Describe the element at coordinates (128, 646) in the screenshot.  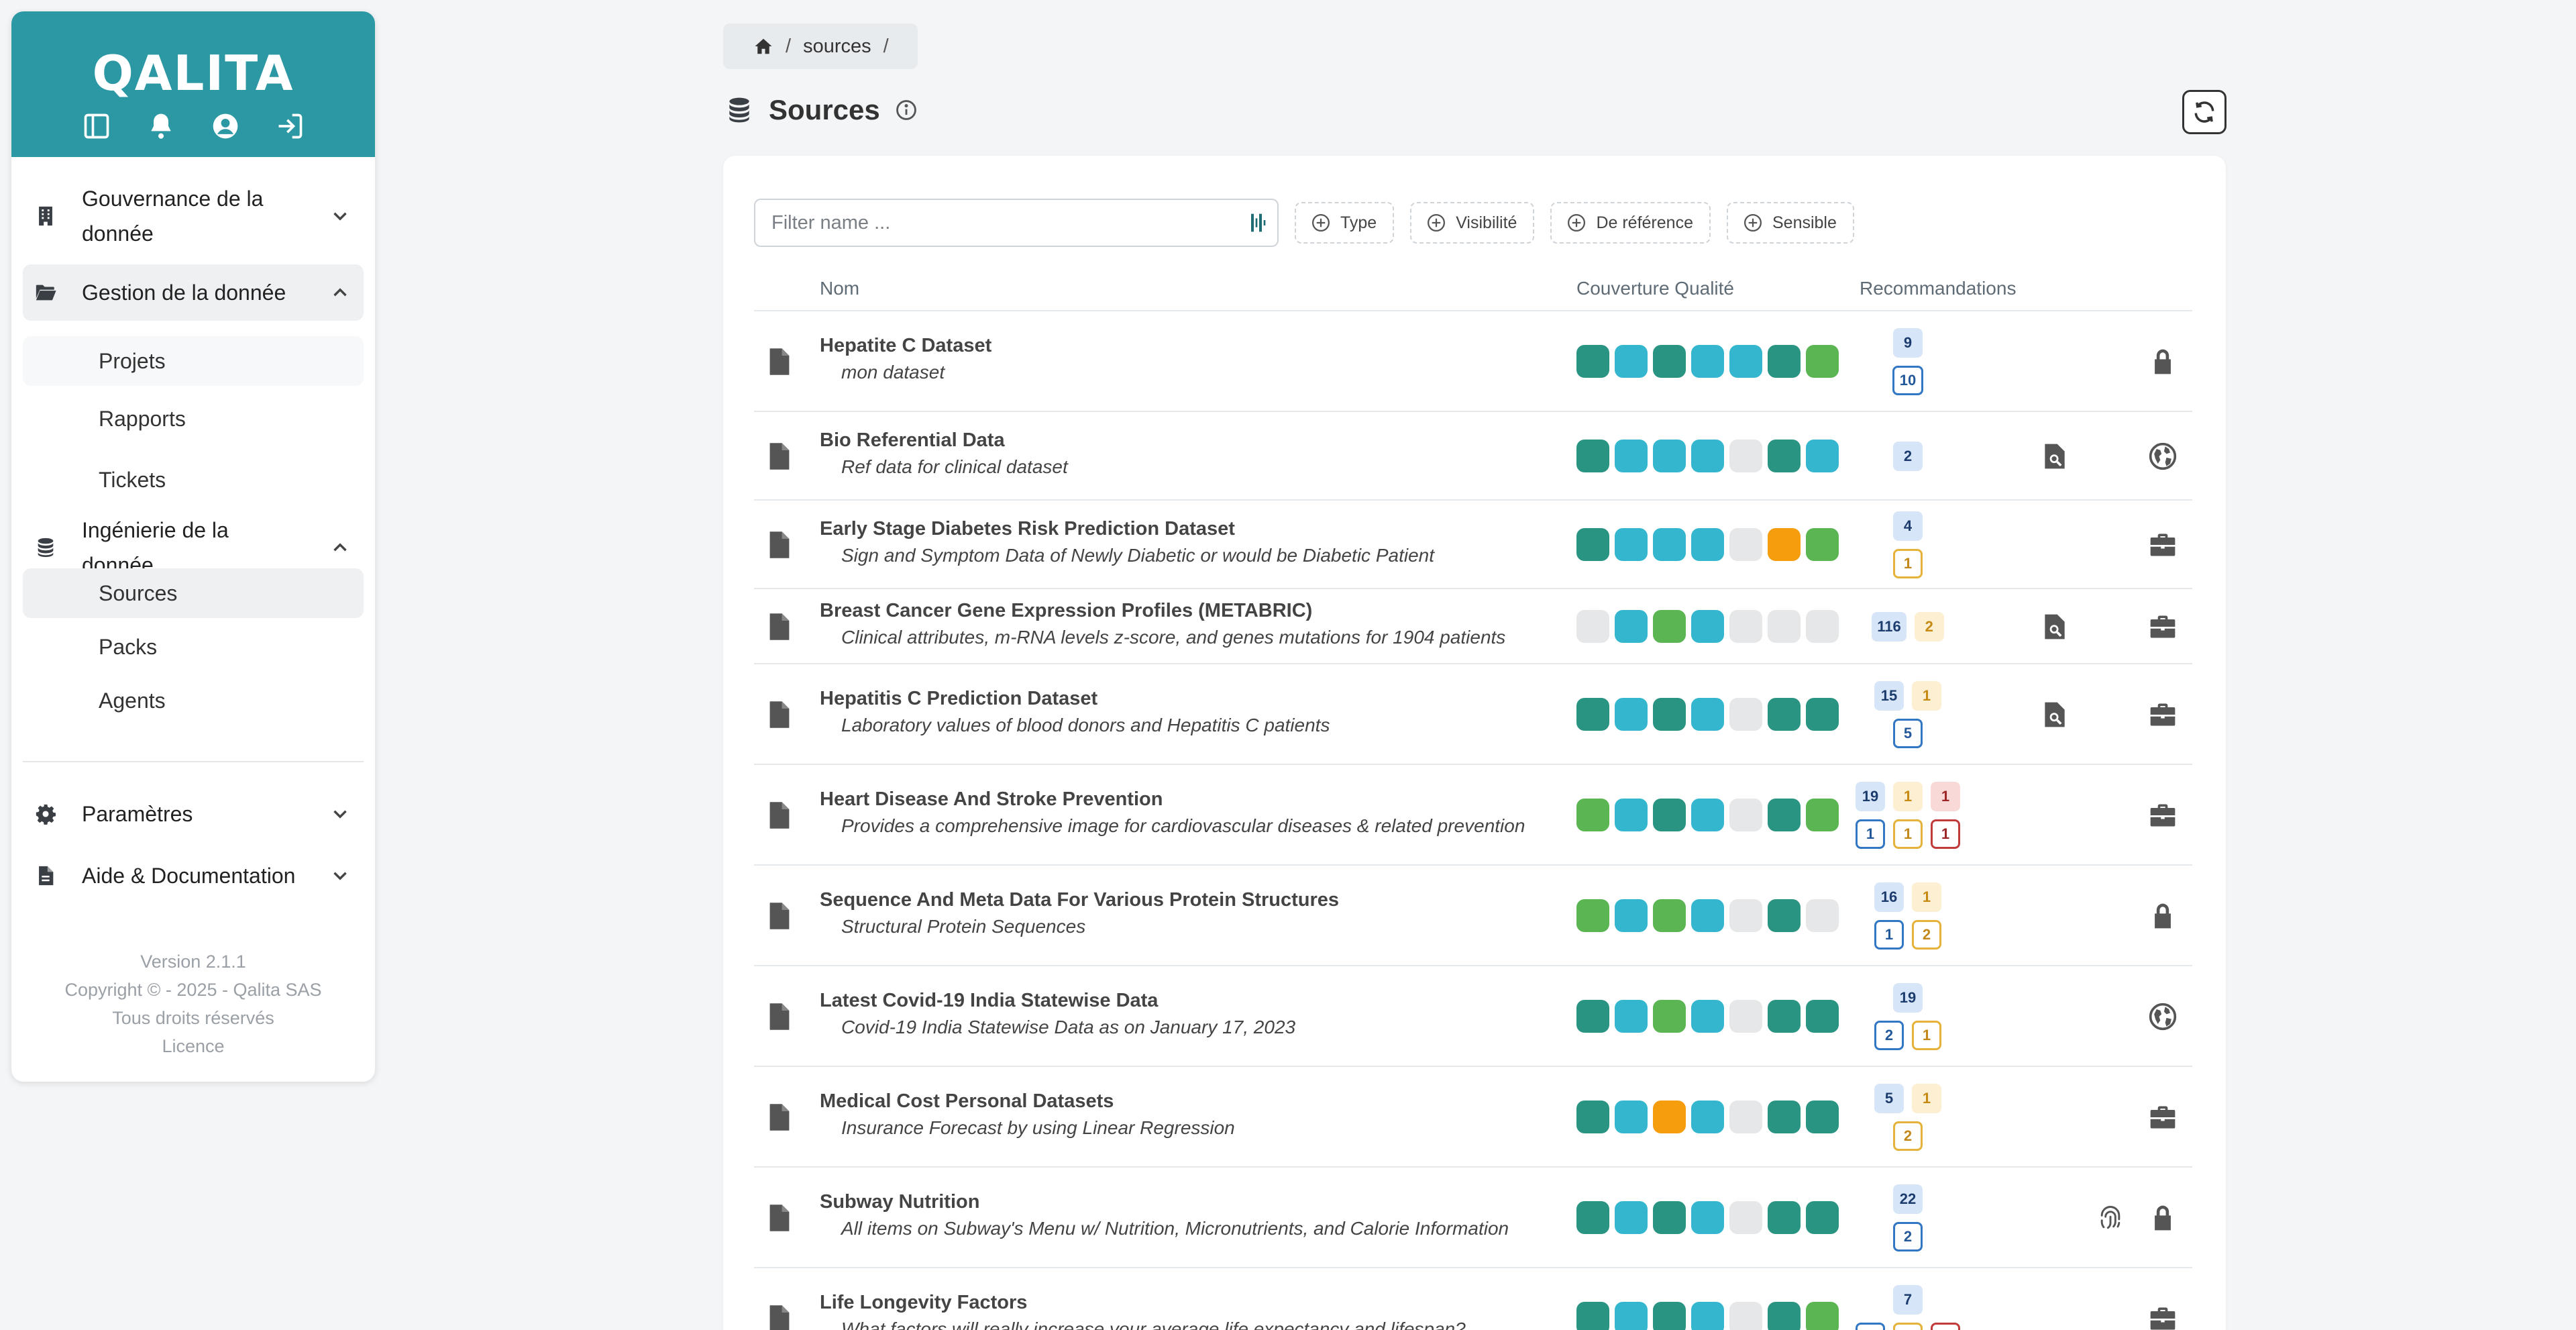
I see `sidebar-item-packs: Packs` at that location.